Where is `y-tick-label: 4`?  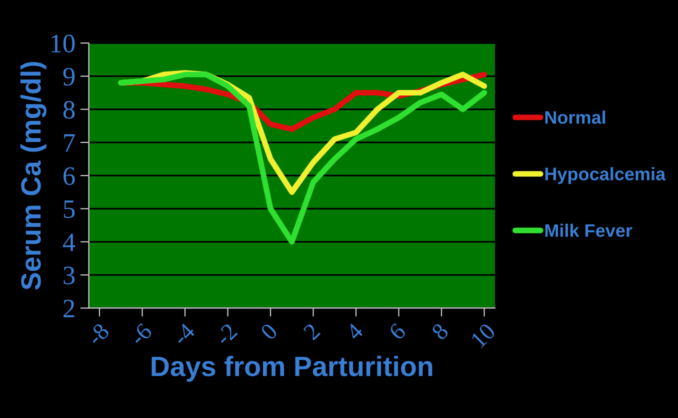 y-tick-label: 4 is located at coordinates (69, 242).